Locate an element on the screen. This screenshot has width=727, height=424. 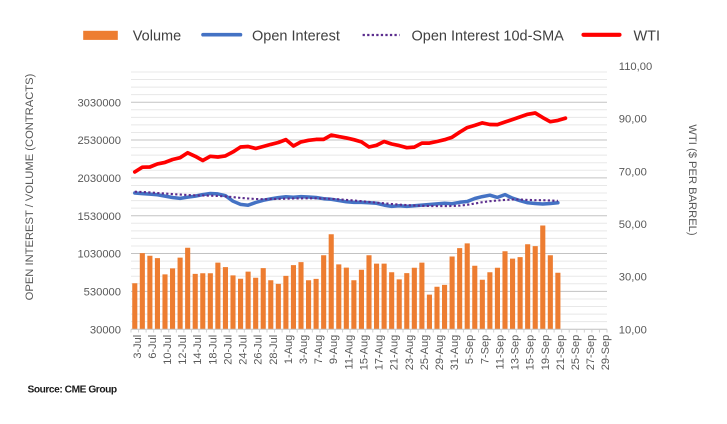
svg-text: Open Interest 10d-SMA is located at coordinates (488, 36).